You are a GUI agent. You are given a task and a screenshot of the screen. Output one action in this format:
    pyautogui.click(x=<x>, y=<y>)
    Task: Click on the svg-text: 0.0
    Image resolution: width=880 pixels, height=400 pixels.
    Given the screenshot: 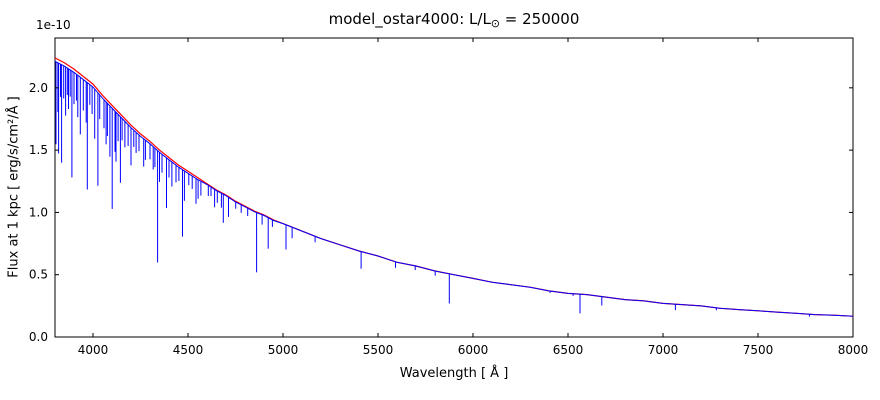 What is the action you would take?
    pyautogui.click(x=38, y=337)
    